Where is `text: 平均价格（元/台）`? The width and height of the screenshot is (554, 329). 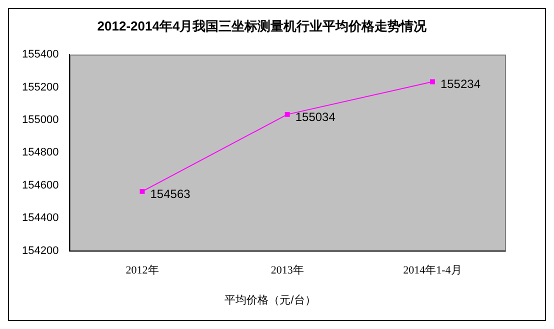 text: 平均价格（元/台） is located at coordinates (270, 300).